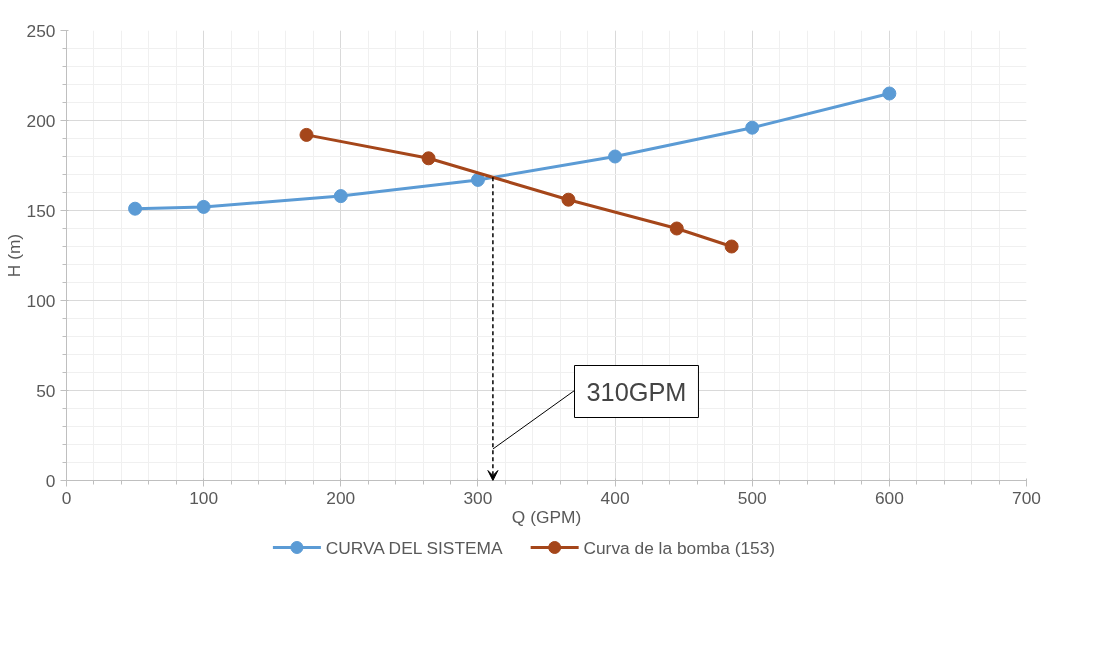 The image size is (1094, 667). What do you see at coordinates (752, 497) in the screenshot?
I see `x-tick-label: 500` at bounding box center [752, 497].